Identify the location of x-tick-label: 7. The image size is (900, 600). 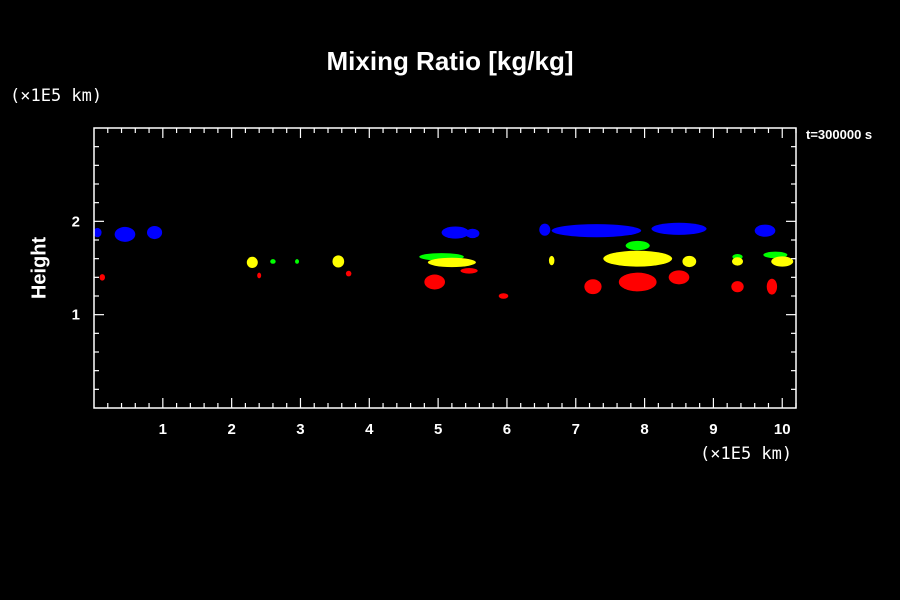
(576, 429).